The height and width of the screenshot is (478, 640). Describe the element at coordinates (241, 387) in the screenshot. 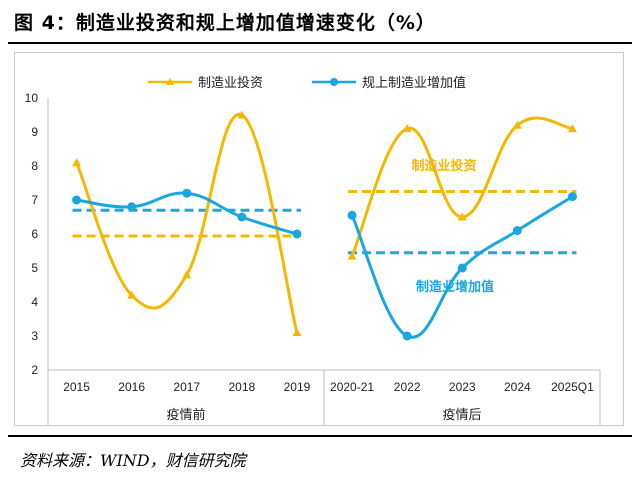

I see `x-tick-label: 2018` at that location.